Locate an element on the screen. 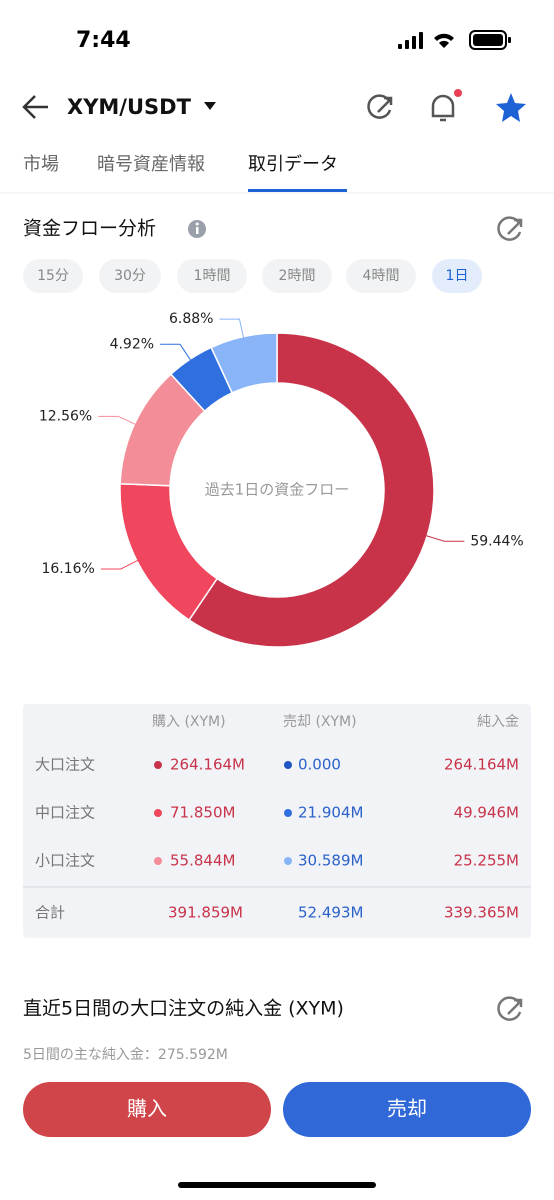  total-buy: 391.859M is located at coordinates (205, 913).